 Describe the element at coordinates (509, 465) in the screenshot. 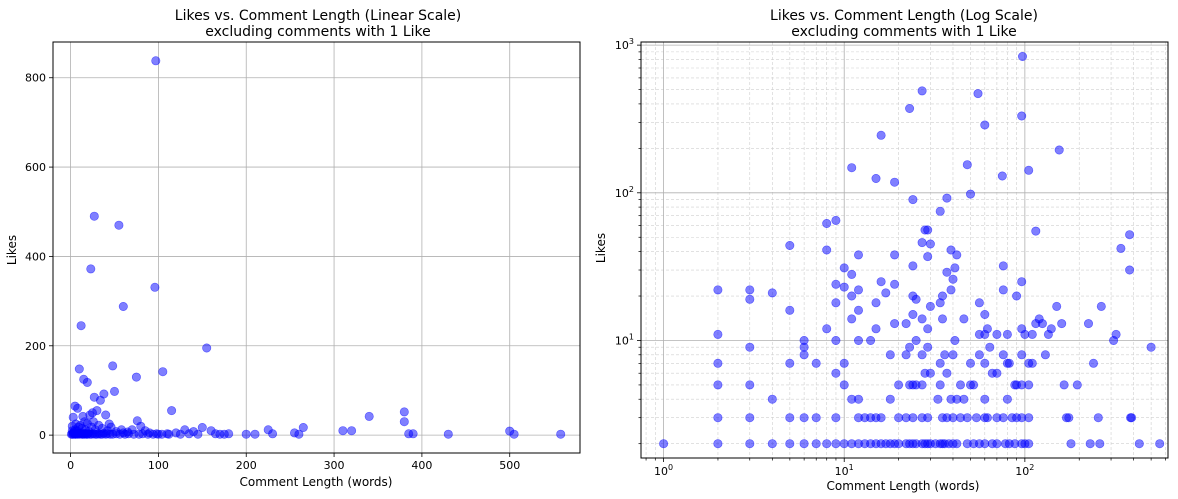

I see `x-tick-label: 500` at that location.